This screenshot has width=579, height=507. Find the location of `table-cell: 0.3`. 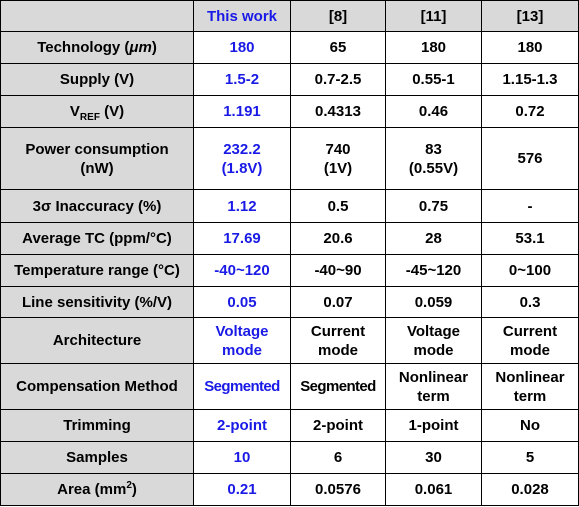

table-cell: 0.3 is located at coordinates (530, 302).